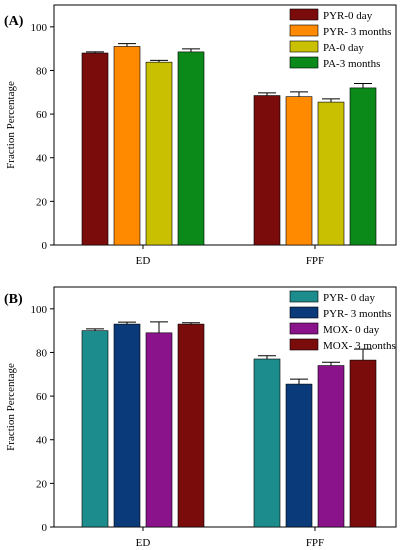  What do you see at coordinates (343, 48) in the screenshot?
I see `legend-entry: PA-0 day` at bounding box center [343, 48].